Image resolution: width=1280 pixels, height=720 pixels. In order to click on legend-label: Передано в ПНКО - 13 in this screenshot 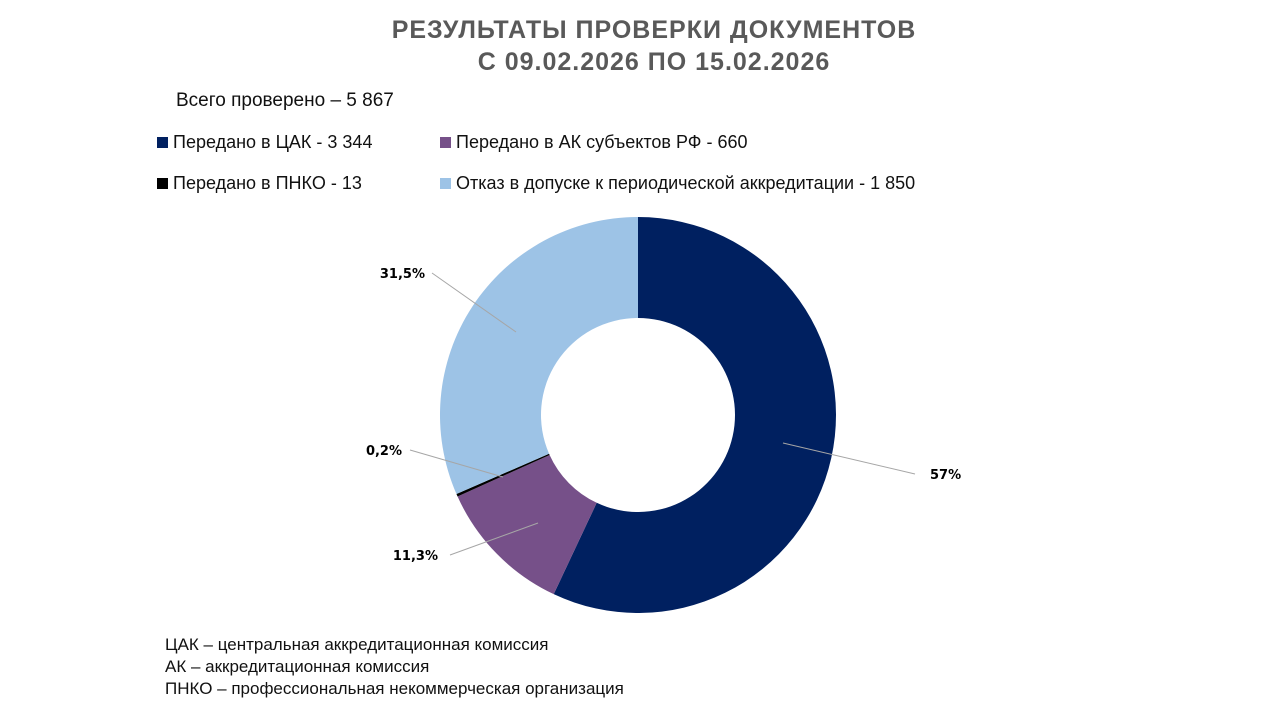, I will do `click(267, 183)`.